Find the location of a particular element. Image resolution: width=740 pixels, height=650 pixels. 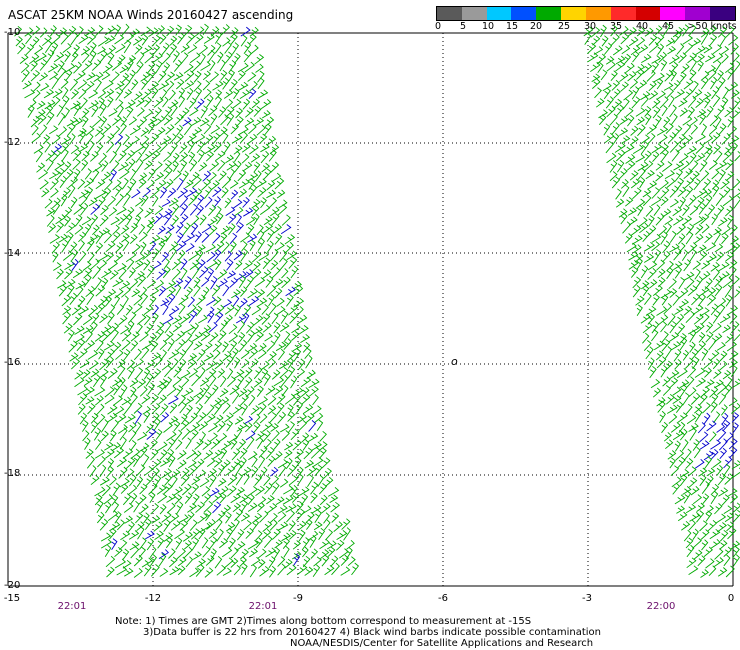

wind-speed-legend: 0 5 10 15 20 25 30 35 40 45 >50 knots is located at coordinates (586, 19).